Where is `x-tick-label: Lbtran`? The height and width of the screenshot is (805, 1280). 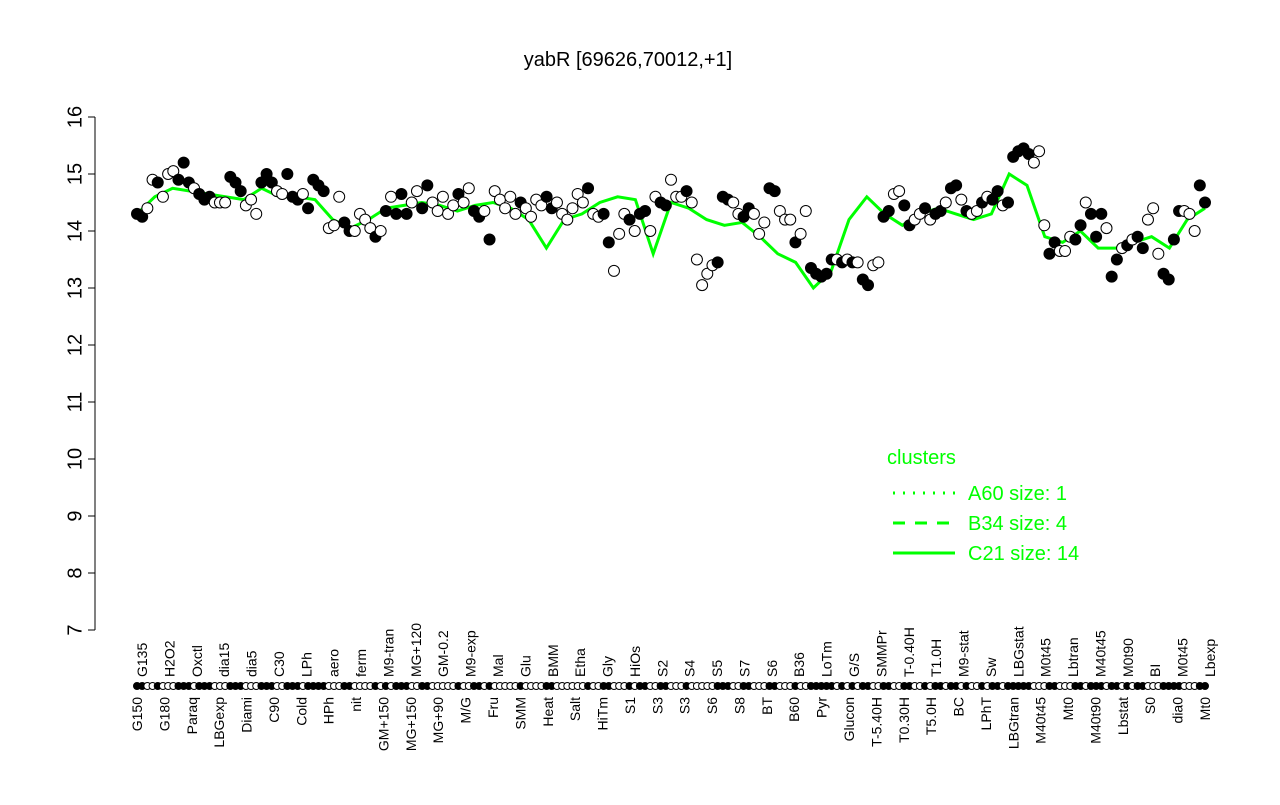
x-tick-label: Lbtran is located at coordinates (1073, 657).